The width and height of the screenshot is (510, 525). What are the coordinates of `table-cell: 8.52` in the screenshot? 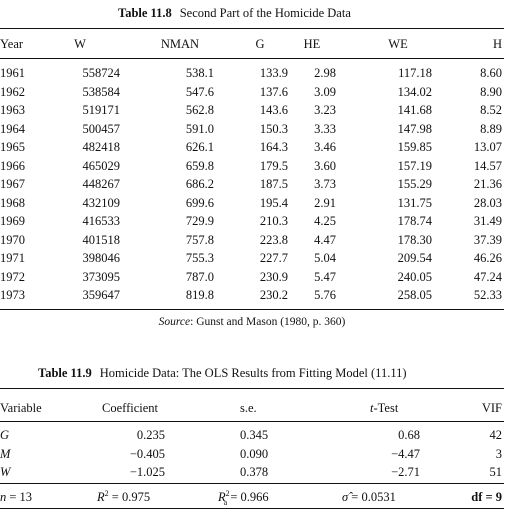 It's located at (491, 110).